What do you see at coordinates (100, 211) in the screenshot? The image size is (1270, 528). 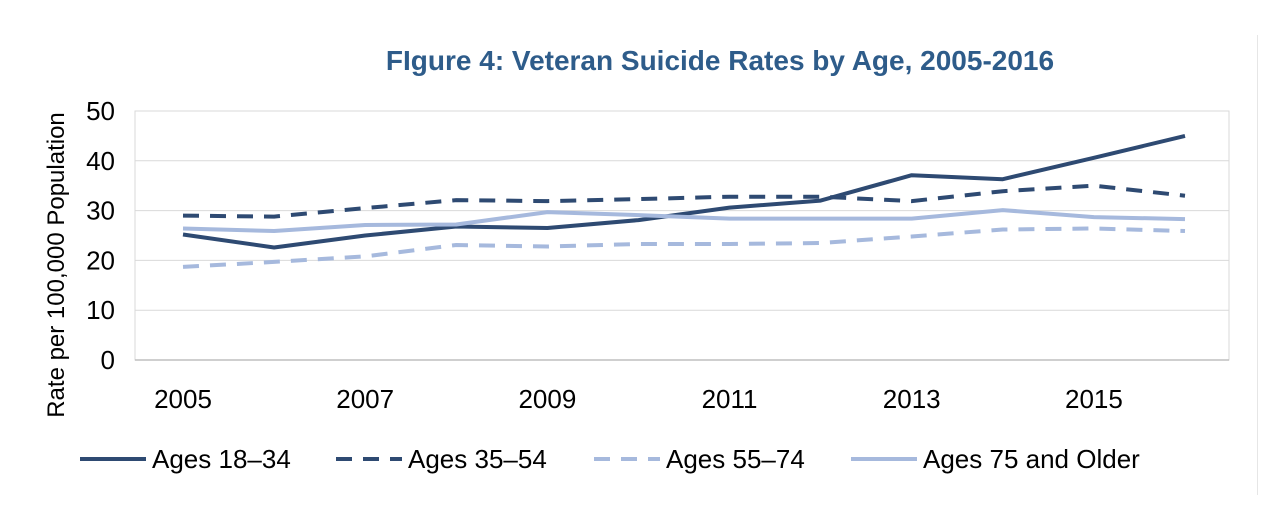 I see `y-tick-label: 30` at bounding box center [100, 211].